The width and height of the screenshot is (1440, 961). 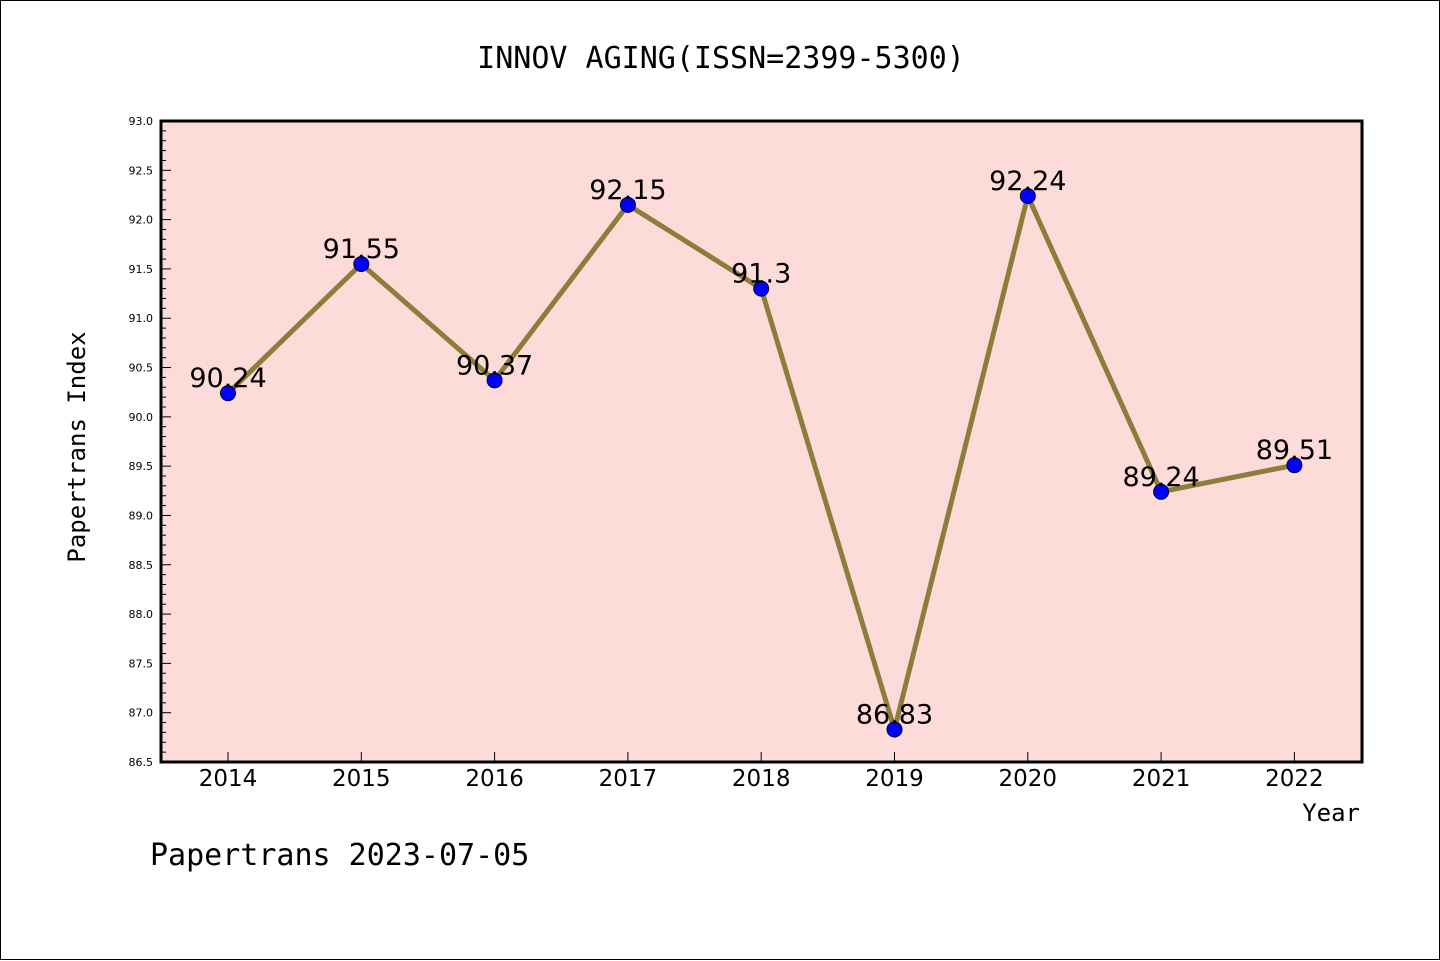 I want to click on data-label: 89.24, so click(x=1160, y=477).